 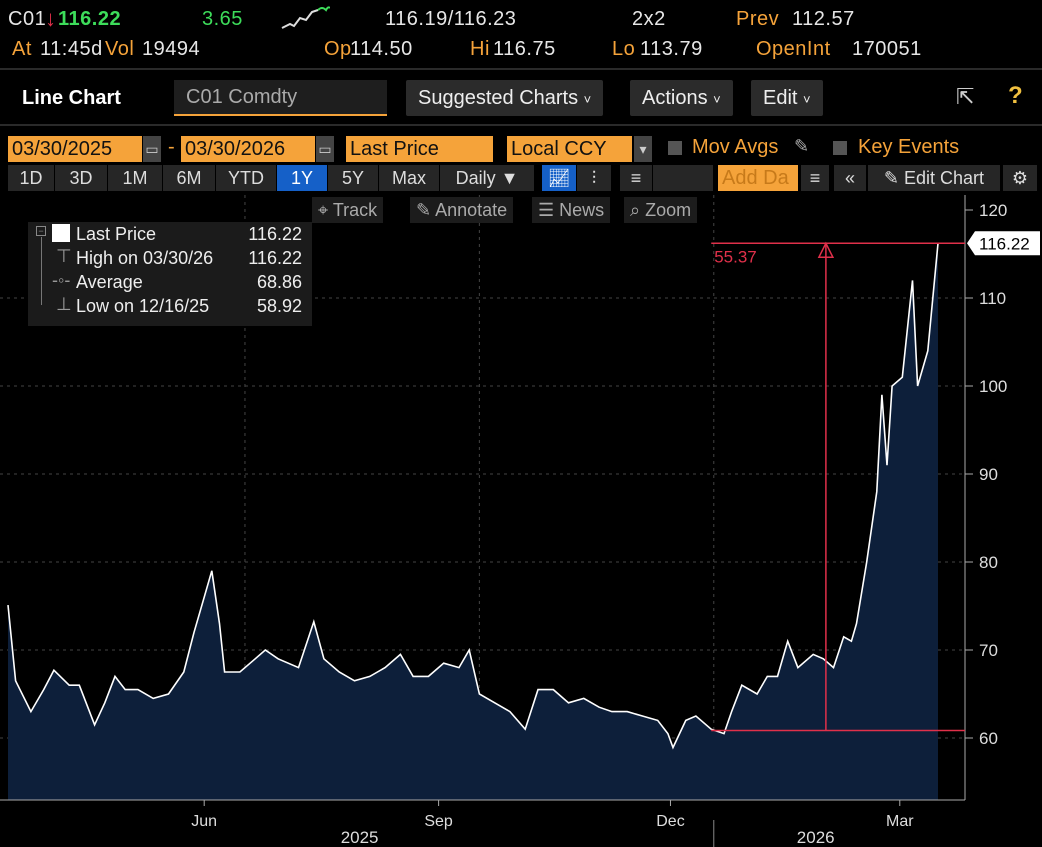 I want to click on net-change: 3.65, so click(x=222, y=19).